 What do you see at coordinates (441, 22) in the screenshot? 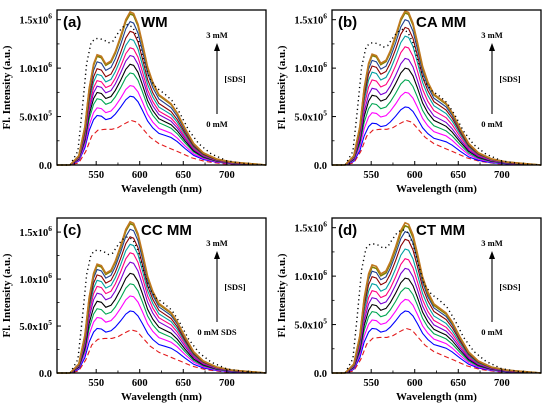
I see `panel-title: CA MM` at bounding box center [441, 22].